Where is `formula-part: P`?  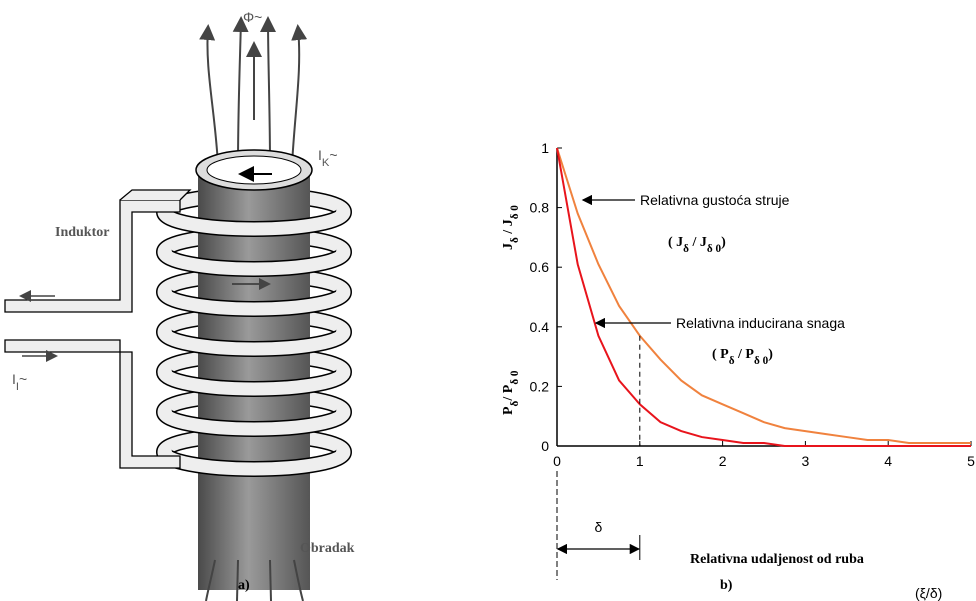 formula-part: P is located at coordinates (508, 410).